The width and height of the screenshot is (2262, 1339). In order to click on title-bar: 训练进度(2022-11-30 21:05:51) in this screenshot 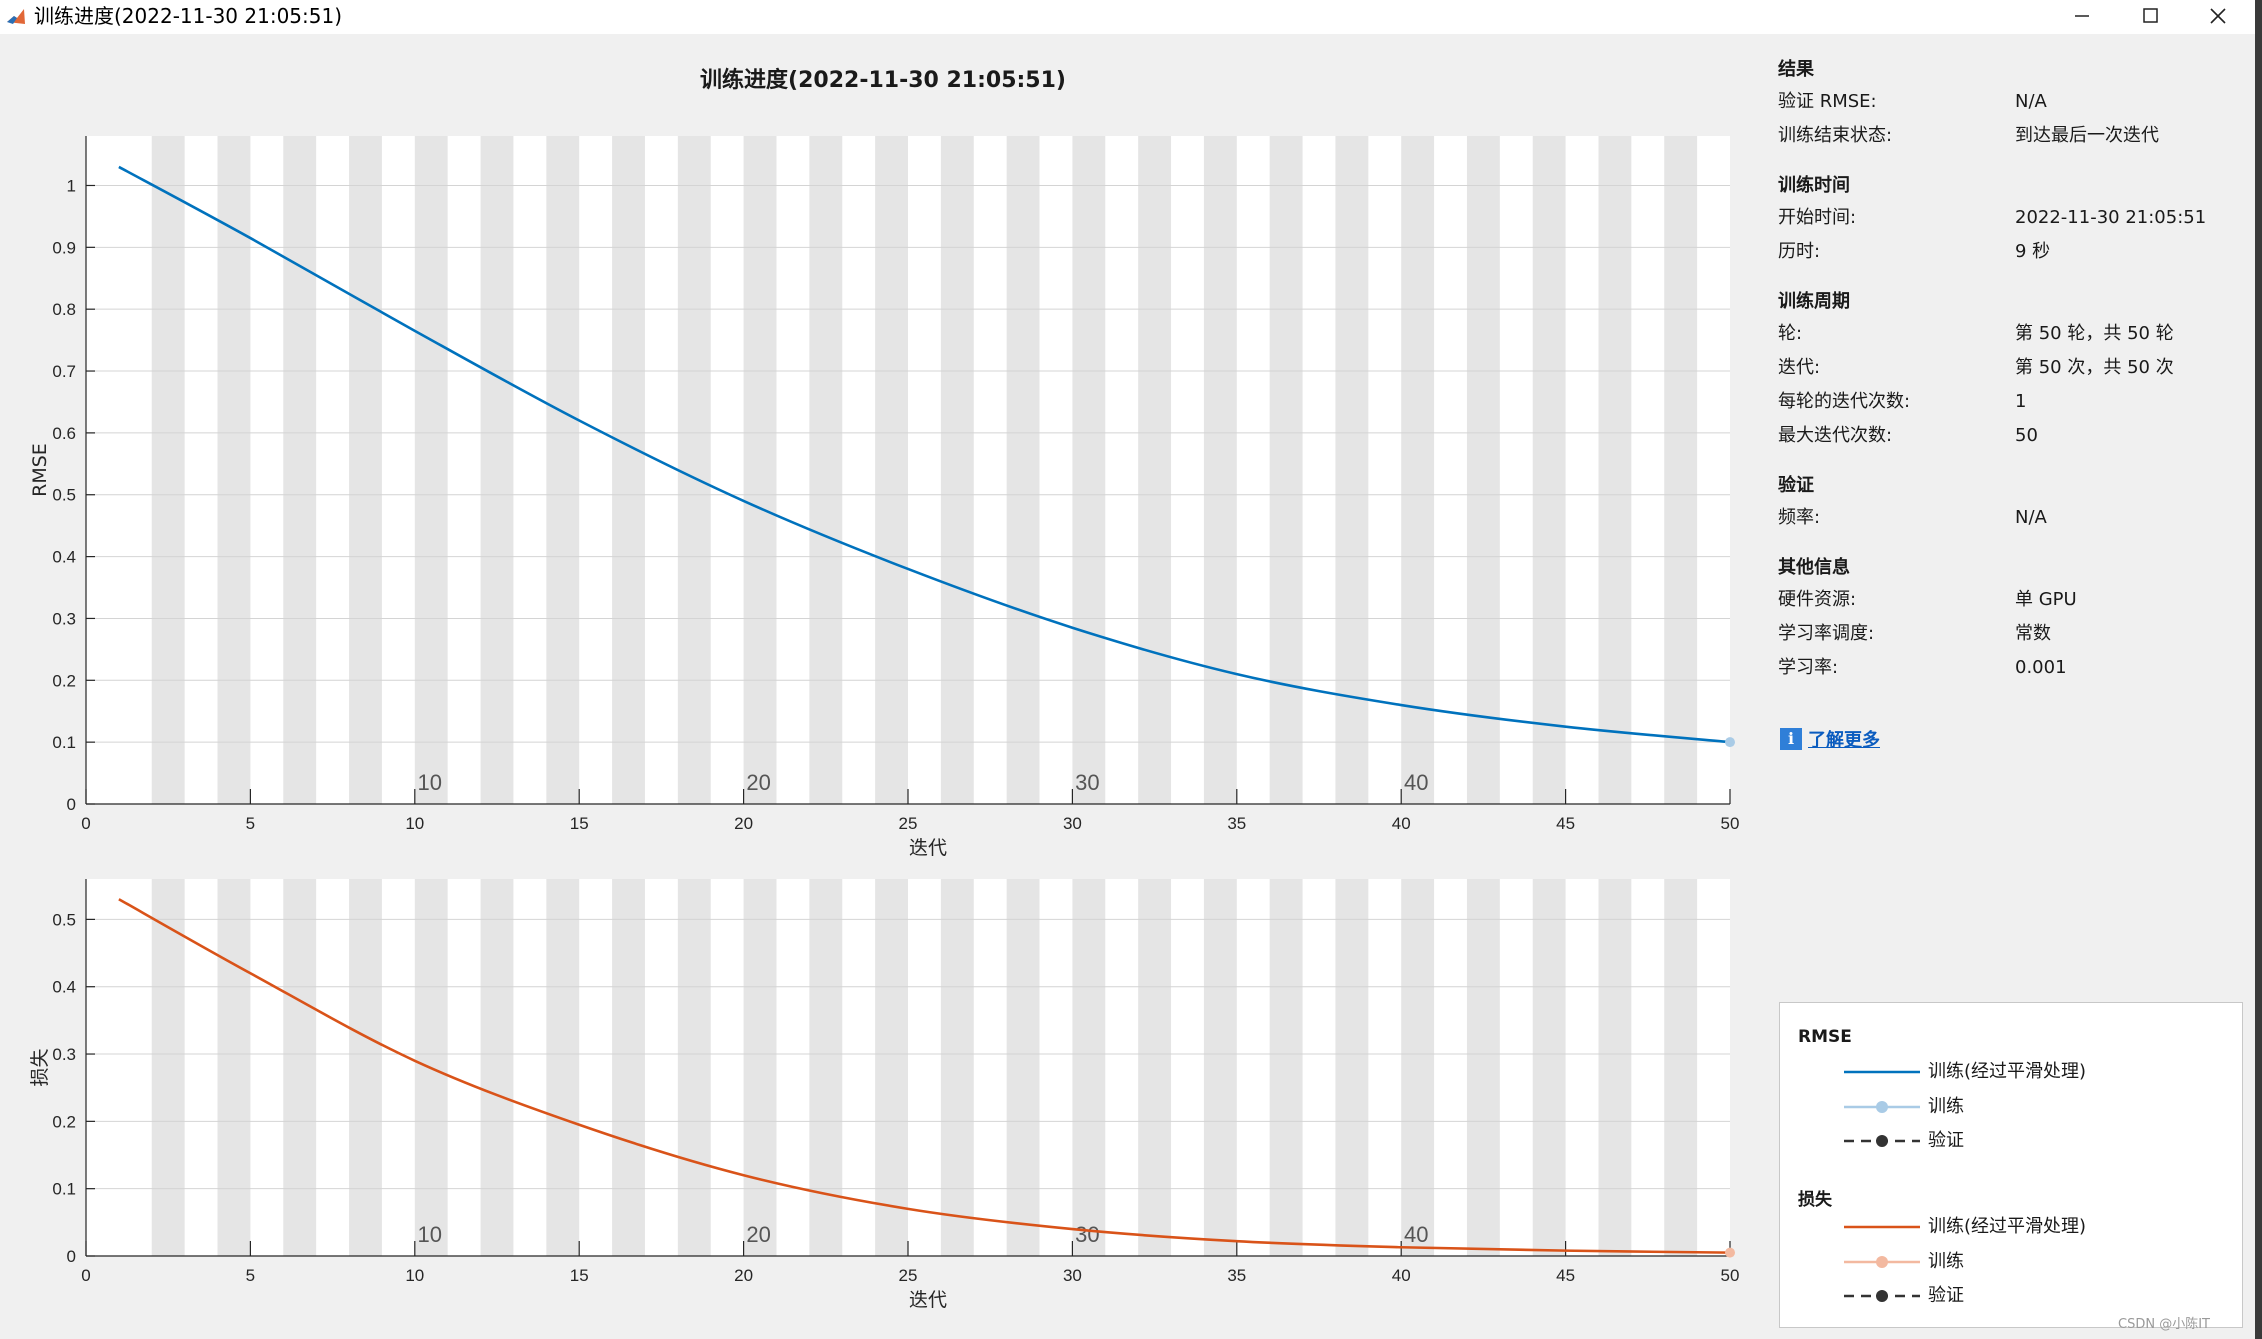, I will do `click(1131, 17)`.